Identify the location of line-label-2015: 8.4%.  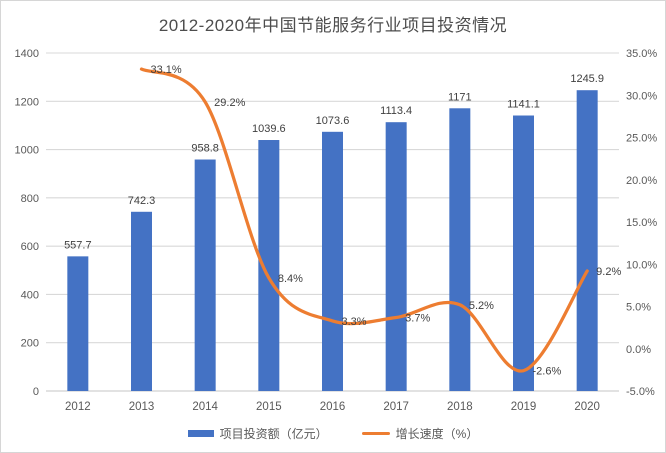
(290, 279).